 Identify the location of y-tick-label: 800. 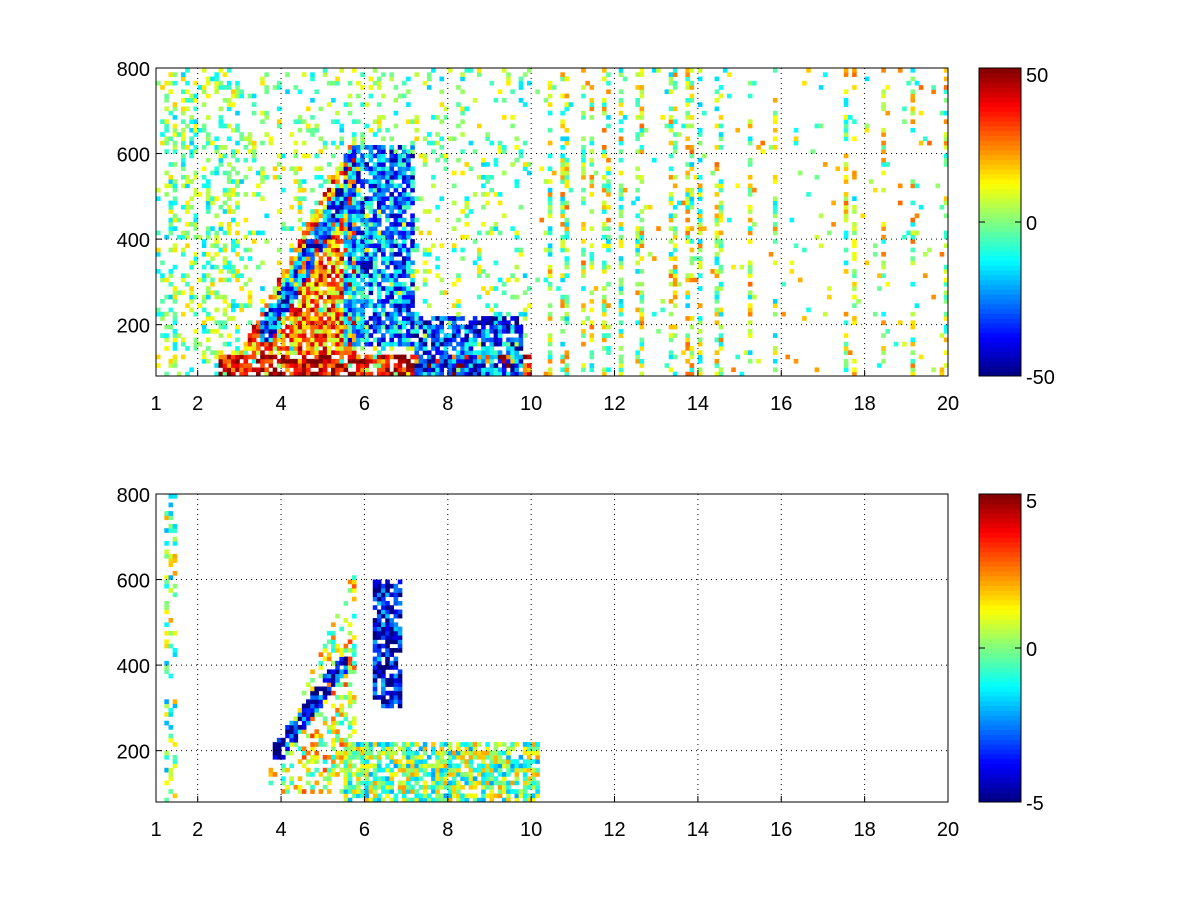
(133, 70).